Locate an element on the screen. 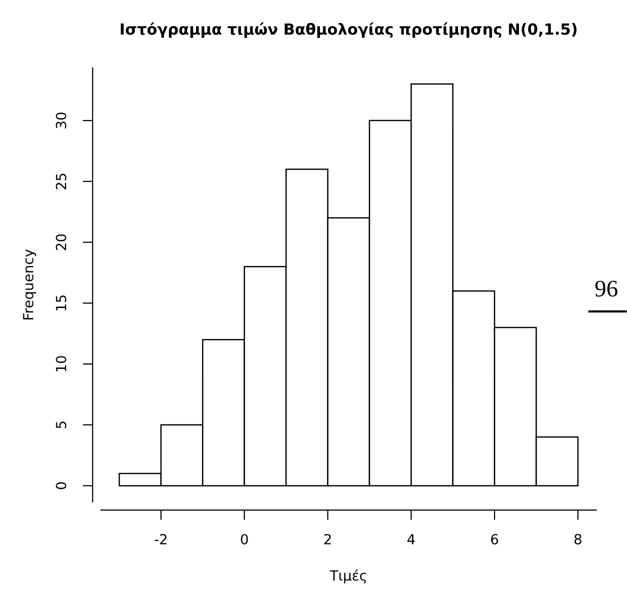 The width and height of the screenshot is (627, 591). x-axis-title: Τιμές is located at coordinates (348, 576).